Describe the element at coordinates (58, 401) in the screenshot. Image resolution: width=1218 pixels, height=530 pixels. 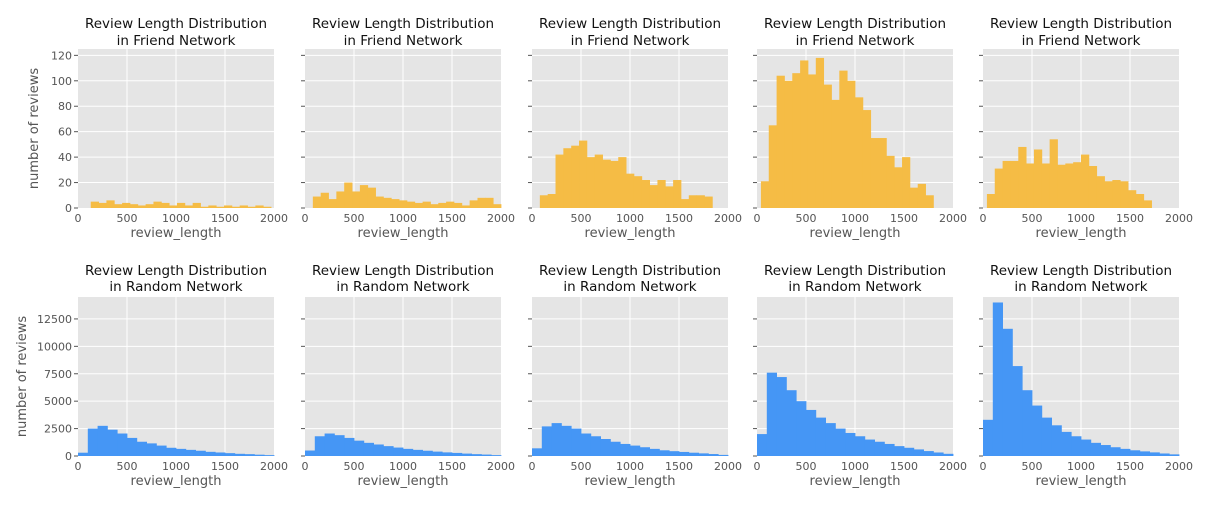
I see `y-tick-label: 5000` at that location.